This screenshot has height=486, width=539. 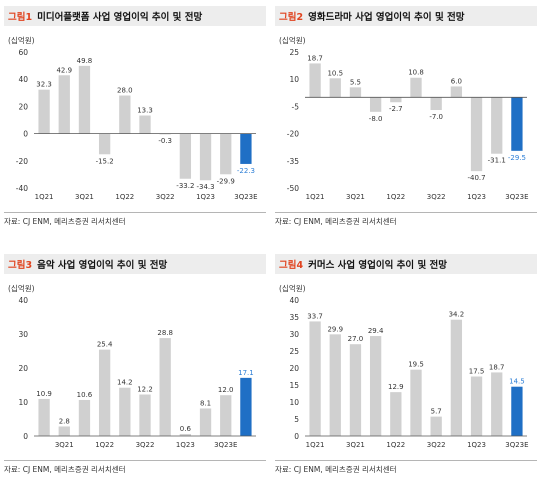 I want to click on bar-value-label: 29.9, so click(x=335, y=329).